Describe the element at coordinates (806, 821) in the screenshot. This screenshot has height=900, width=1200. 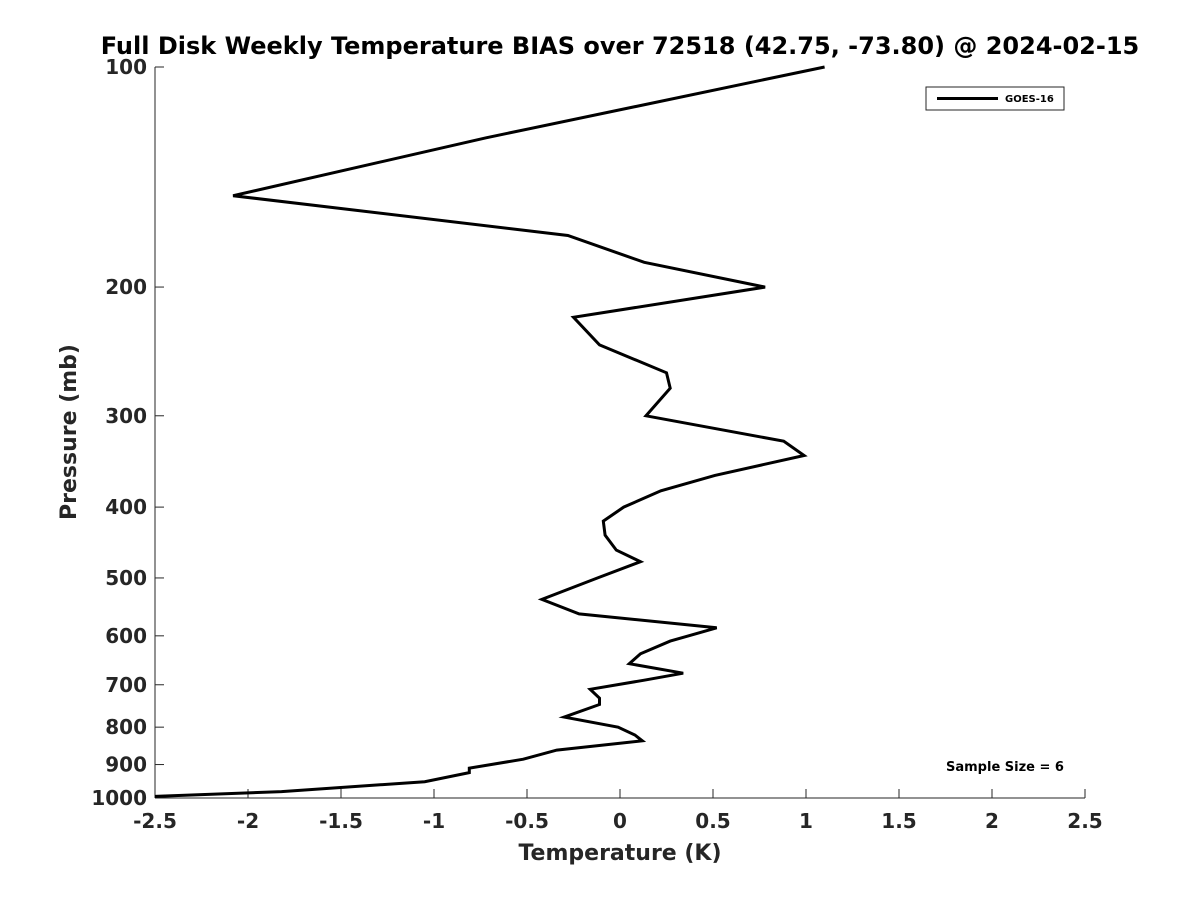
I see `x-tick-label: 1` at that location.